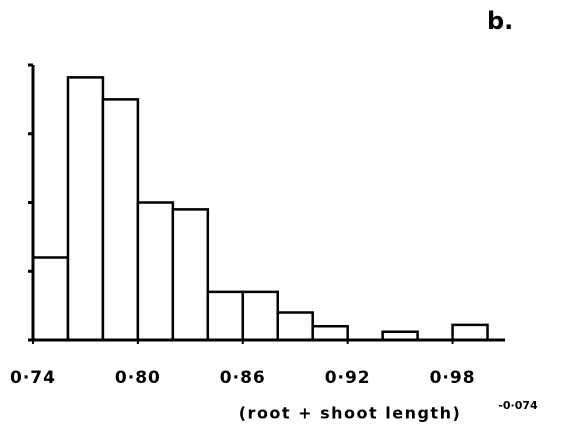  Describe the element at coordinates (453, 378) in the screenshot. I see `x-tick-label: 0·98` at that location.